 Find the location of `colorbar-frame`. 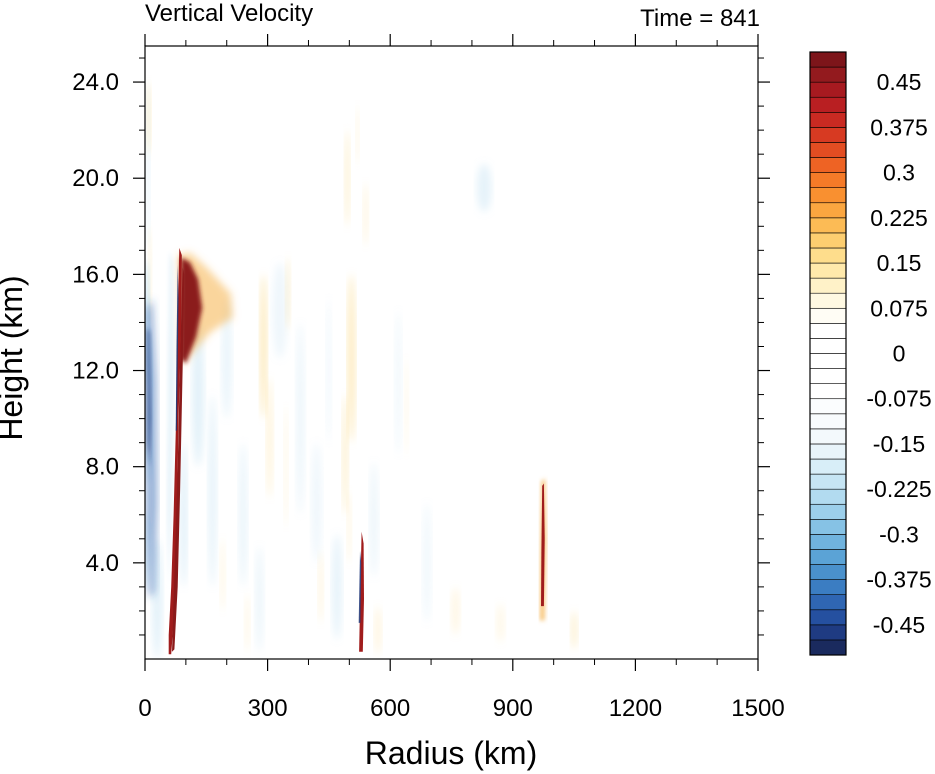

colorbar-frame is located at coordinates (828, 353).